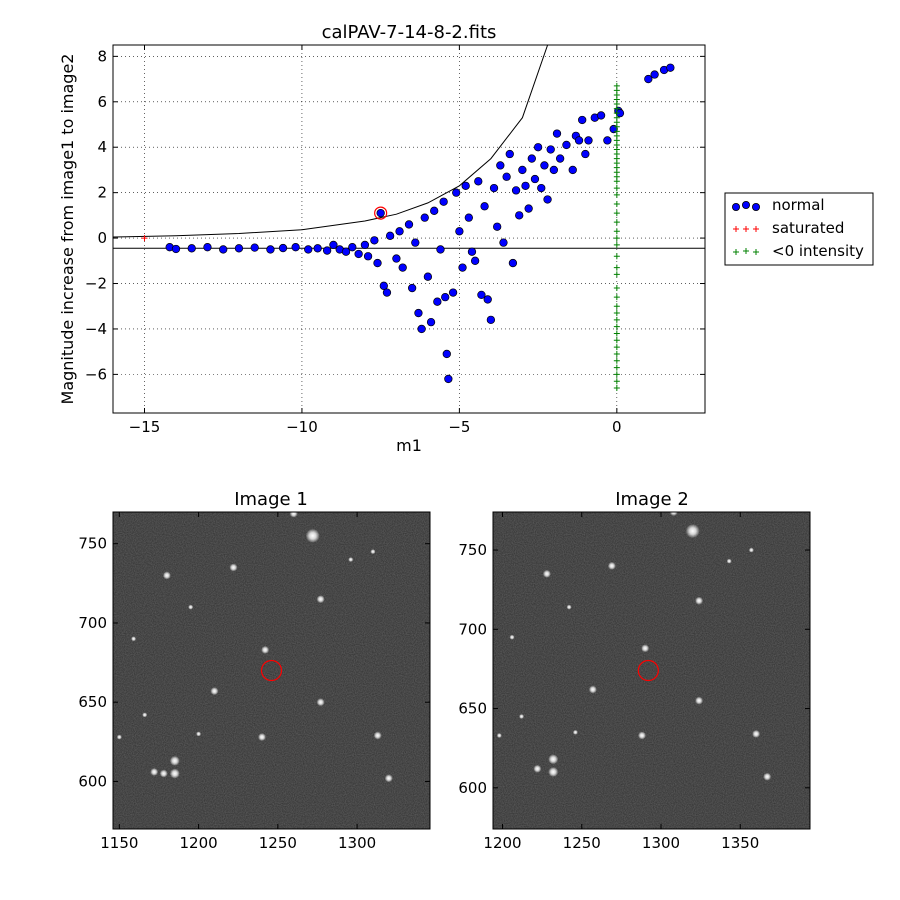 The width and height of the screenshot is (900, 900). I want to click on y-tick-label: 0, so click(102, 238).